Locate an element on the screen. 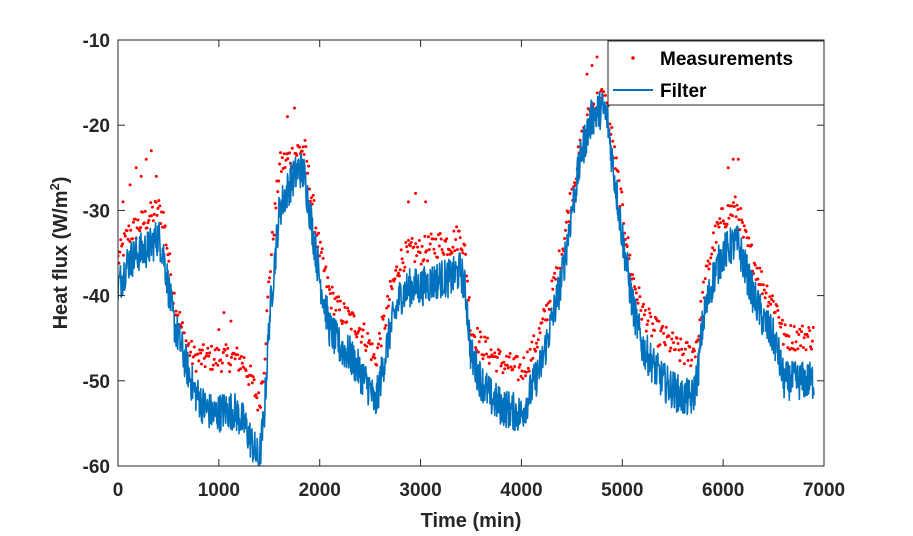 This screenshot has width=913, height=536. x-tick-label: 5000 is located at coordinates (622, 490).